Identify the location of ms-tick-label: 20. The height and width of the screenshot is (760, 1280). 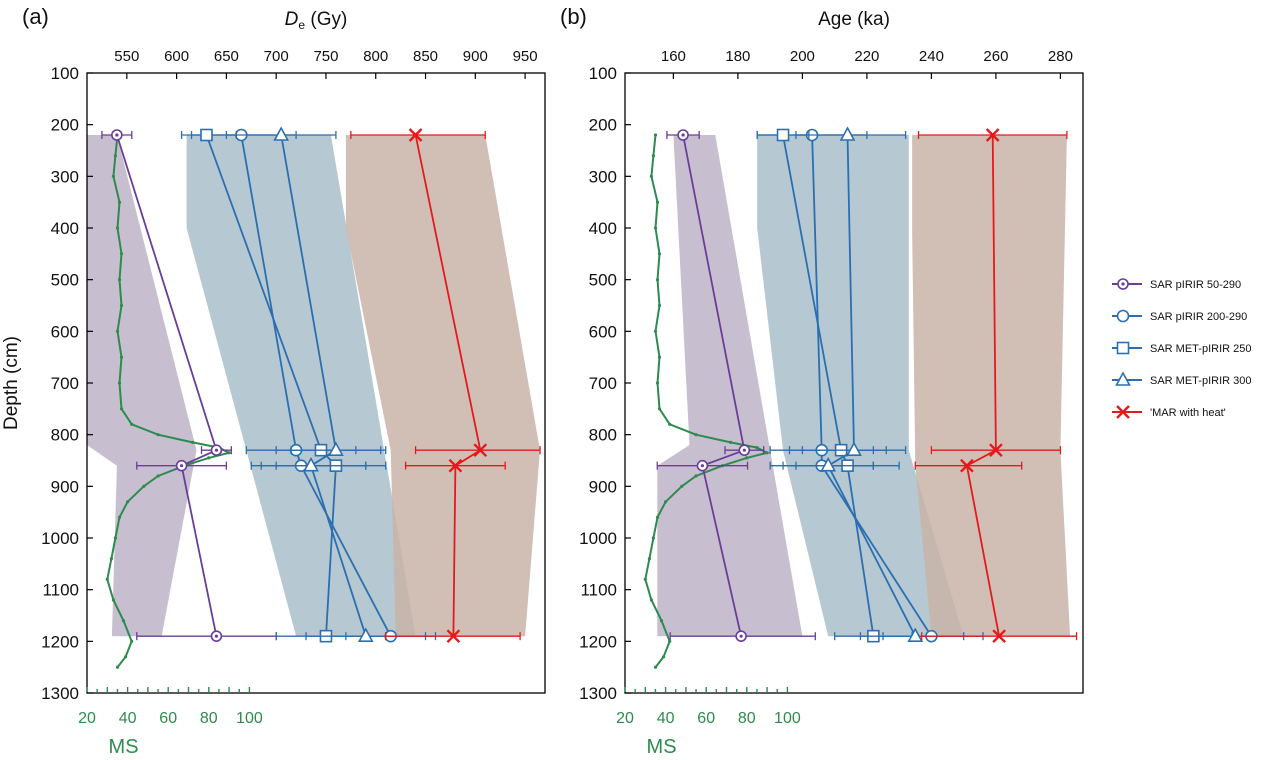
(625, 718).